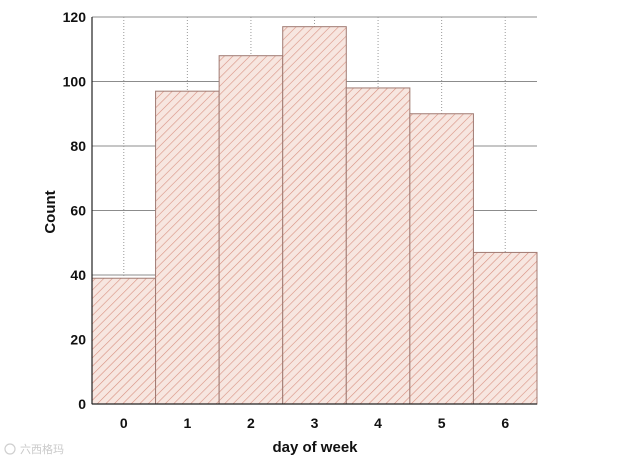 The width and height of the screenshot is (630, 464). What do you see at coordinates (78, 340) in the screenshot?
I see `y-tick-label: 20` at bounding box center [78, 340].